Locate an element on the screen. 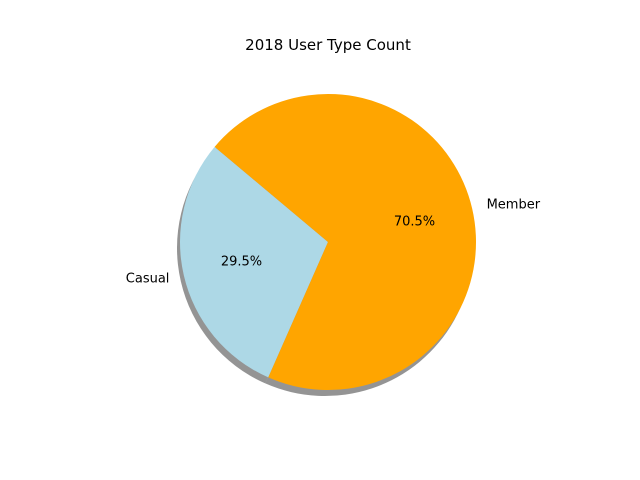  slice-label-casual: Casual is located at coordinates (148, 278).